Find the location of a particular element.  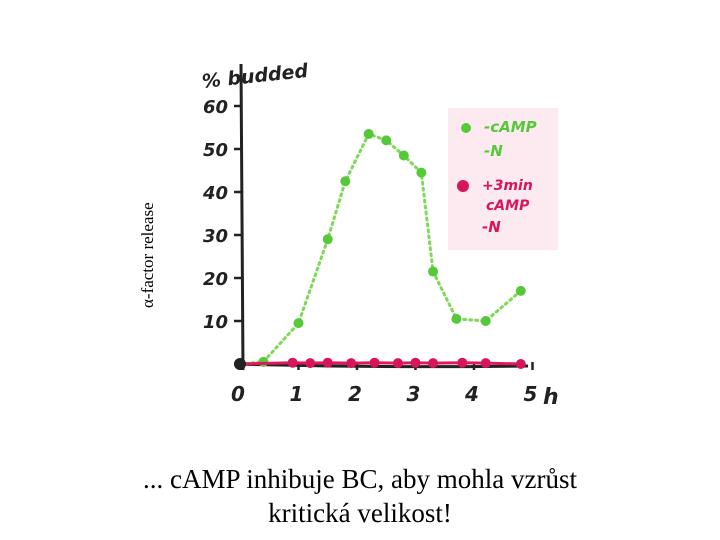

y-tick-label: 50 is located at coordinates (215, 150).